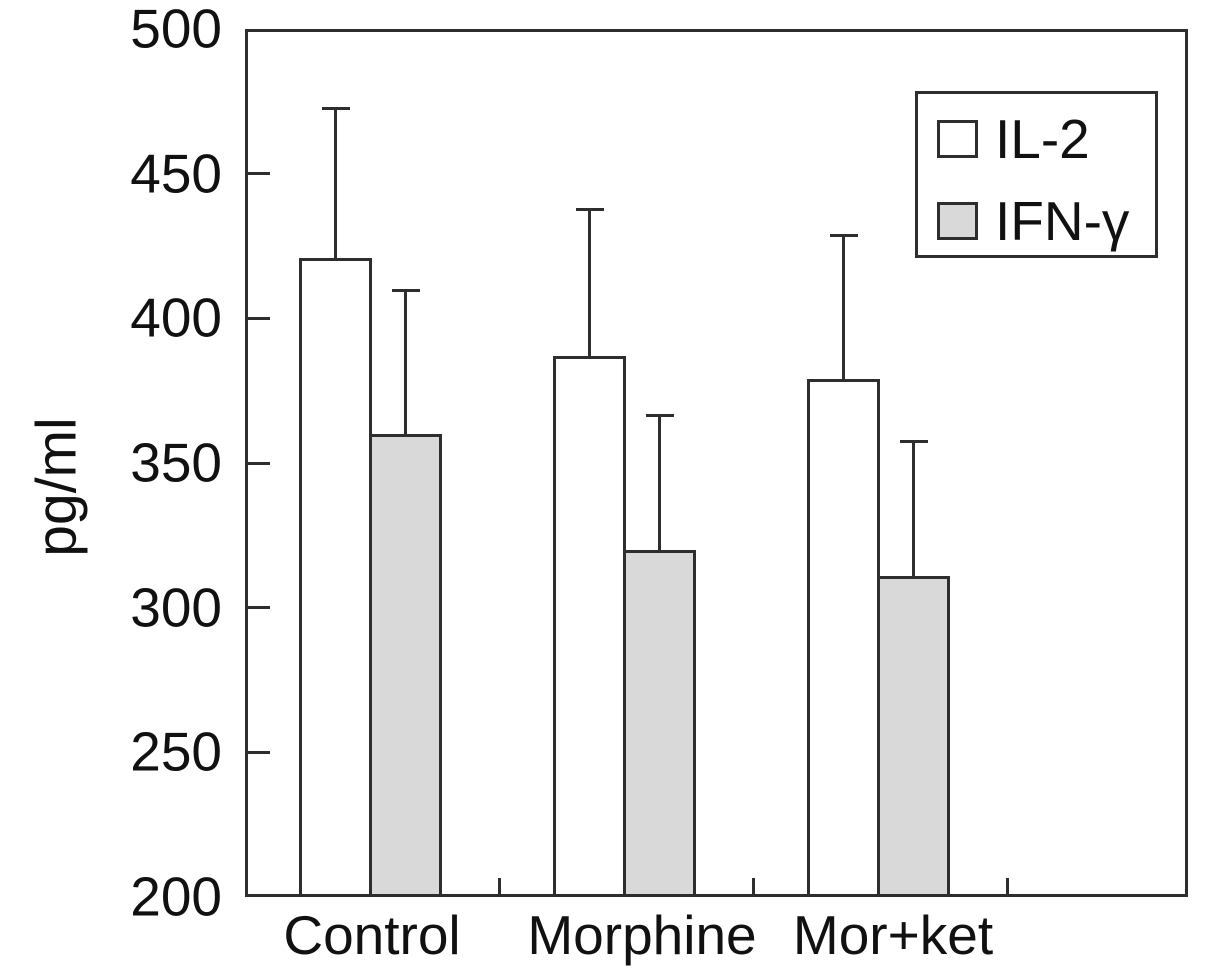 This screenshot has height=979, width=1205. What do you see at coordinates (589, 285) in the screenshot?
I see `error-whisker-il-2-morphine` at bounding box center [589, 285].